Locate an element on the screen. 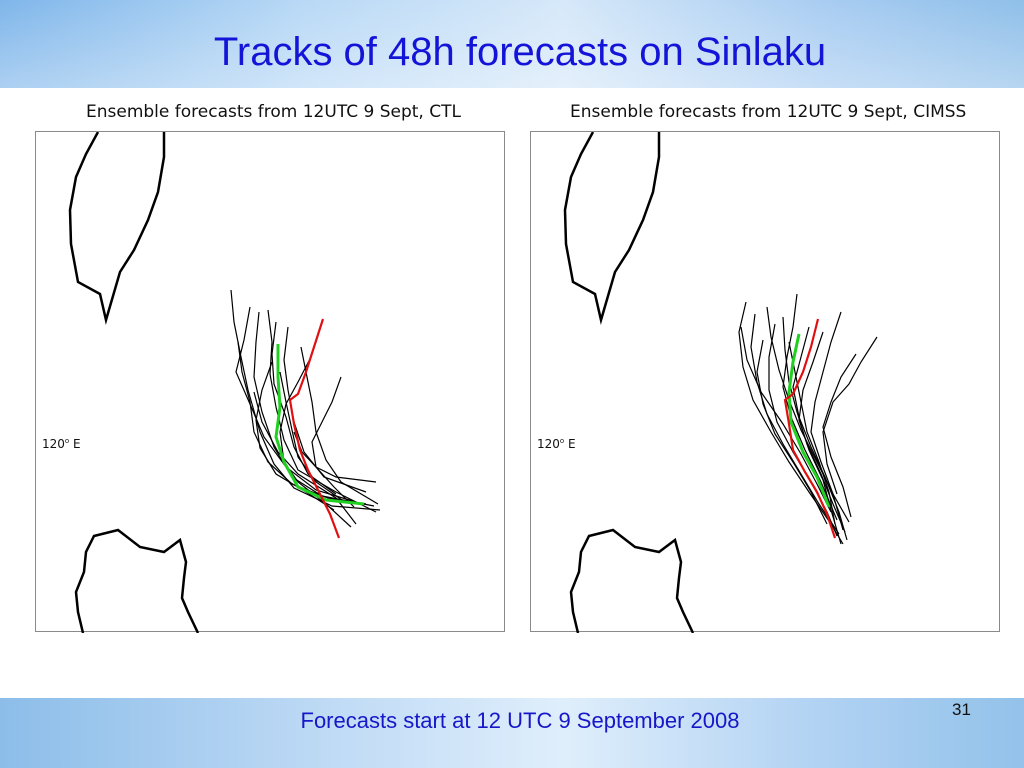  header-band is located at coordinates (512, 44).